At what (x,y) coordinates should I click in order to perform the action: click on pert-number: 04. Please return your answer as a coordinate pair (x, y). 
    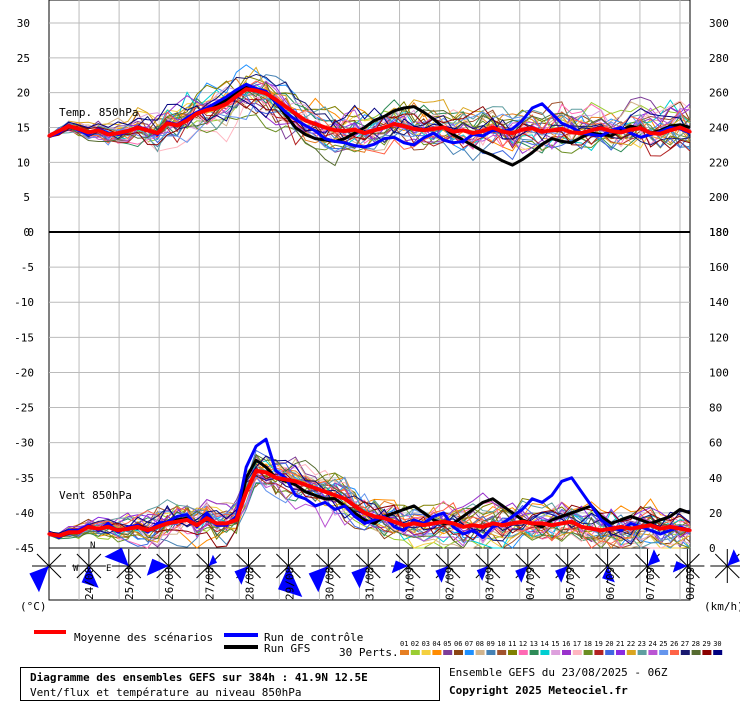
    Looking at the image, I should click on (436, 644).